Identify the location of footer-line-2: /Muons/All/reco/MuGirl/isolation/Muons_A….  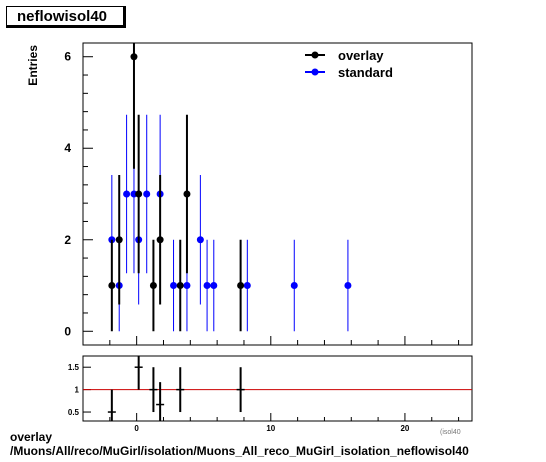
(239, 451).